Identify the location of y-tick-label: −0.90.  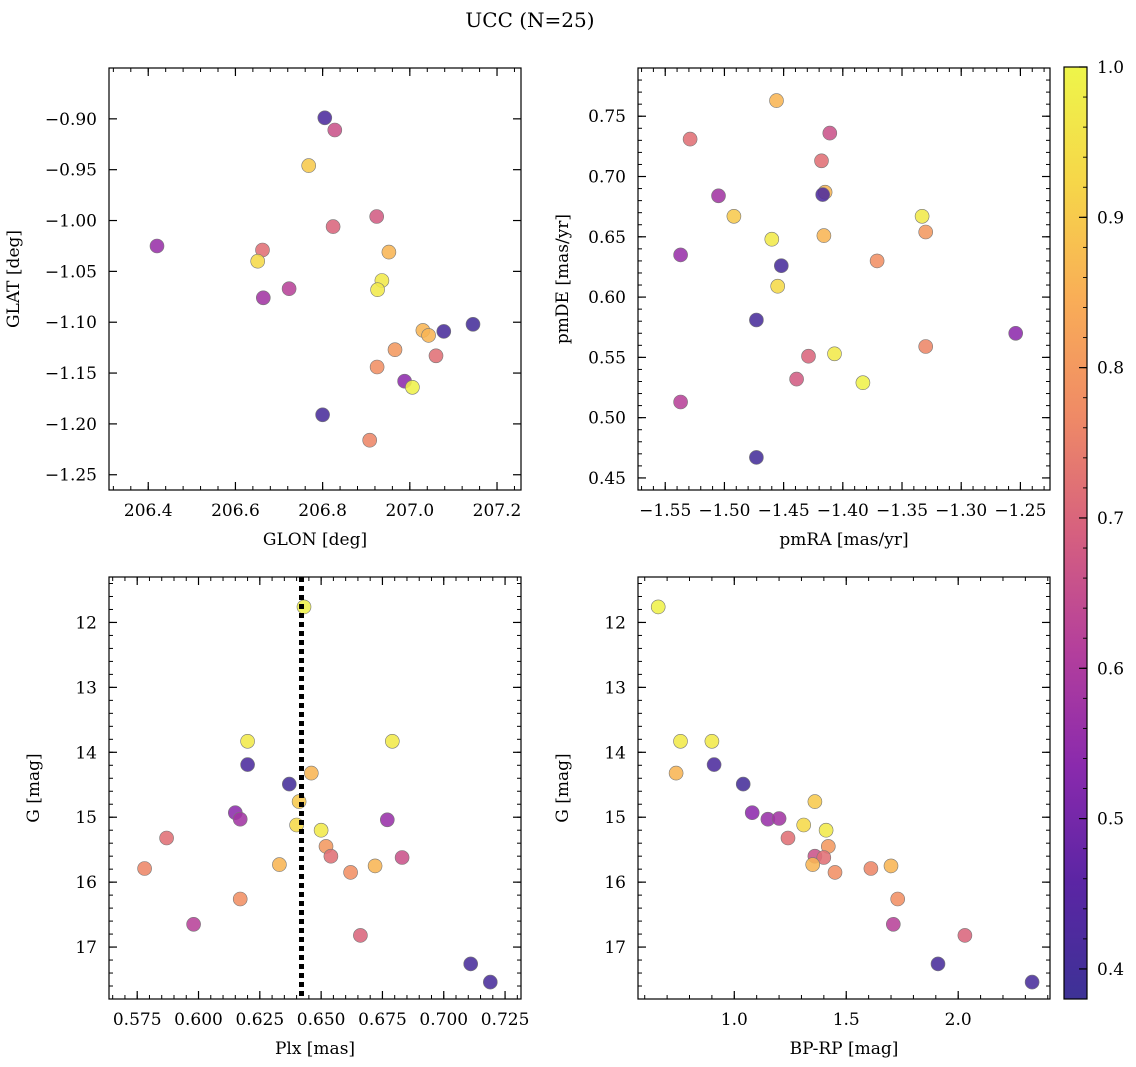
(71, 120).